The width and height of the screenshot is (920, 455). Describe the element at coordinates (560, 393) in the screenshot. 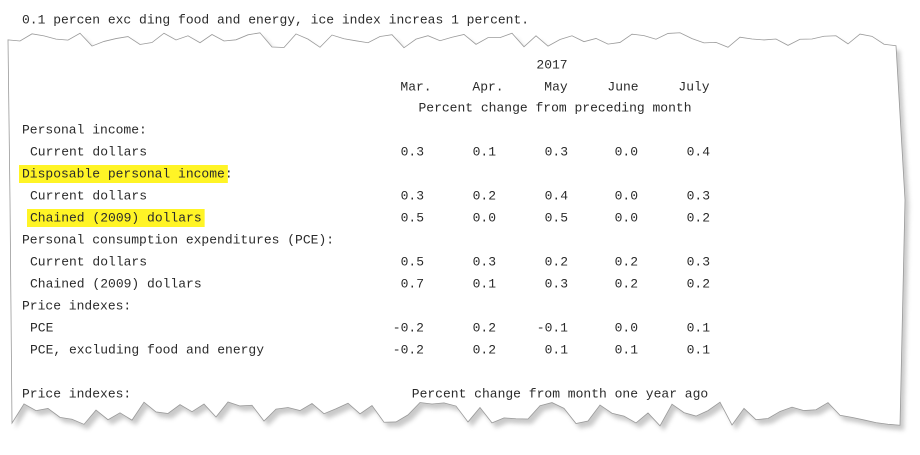

I see `footer-subtitle: Percent change from month one year ago` at that location.